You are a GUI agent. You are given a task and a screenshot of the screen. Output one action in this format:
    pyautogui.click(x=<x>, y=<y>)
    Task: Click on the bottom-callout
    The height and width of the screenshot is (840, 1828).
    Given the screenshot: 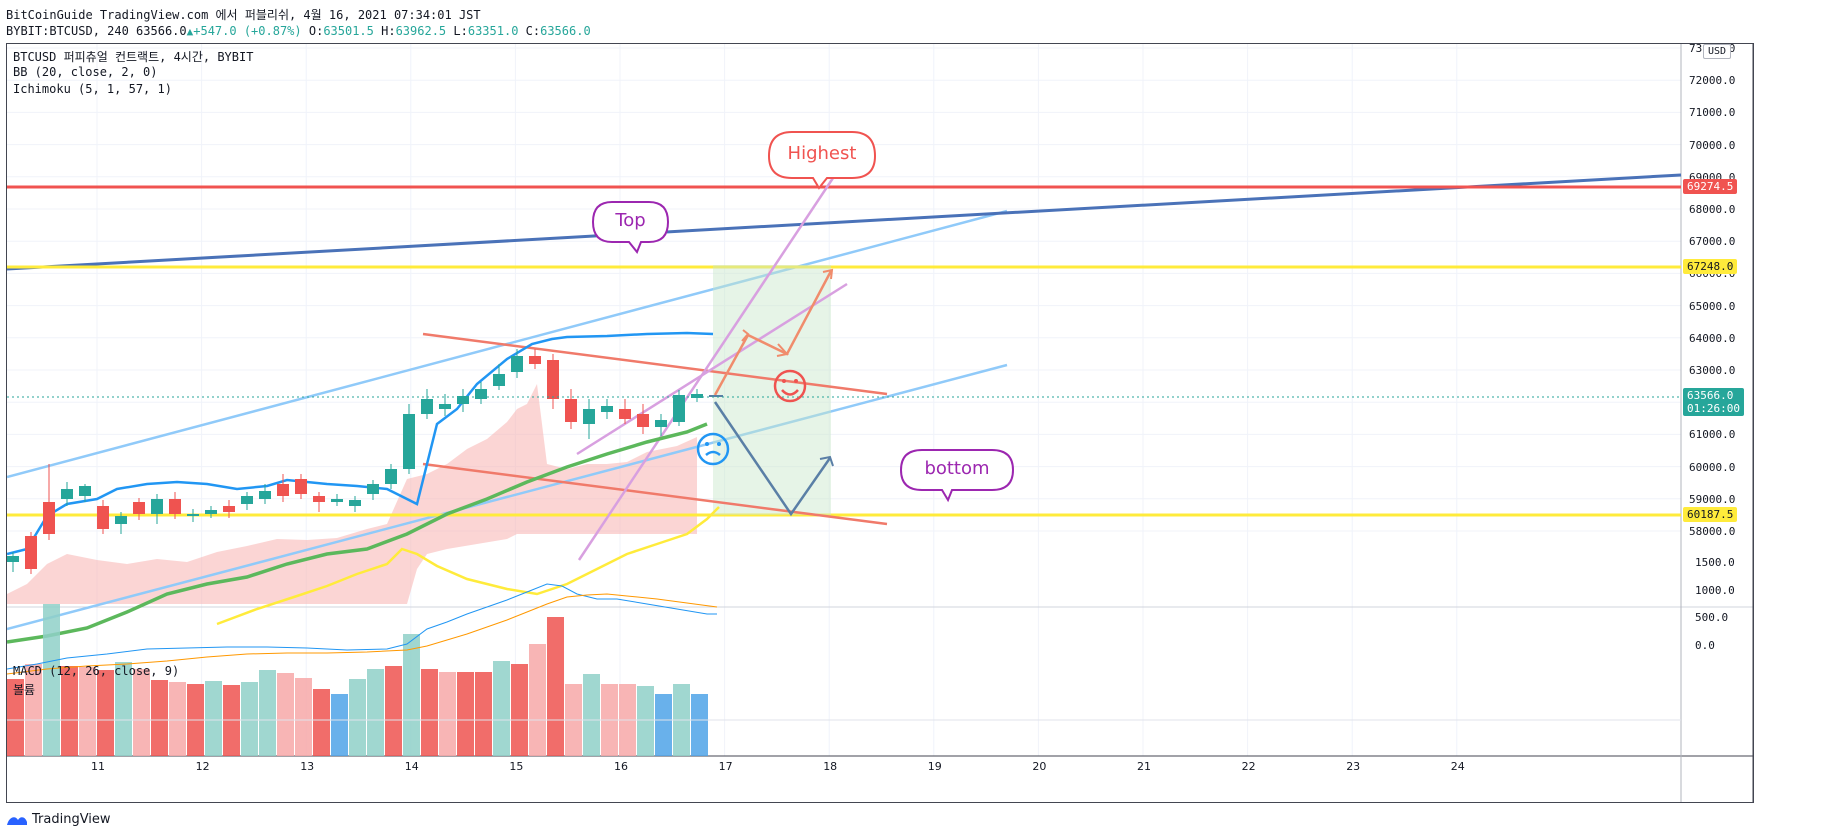 What is the action you would take?
    pyautogui.click(x=957, y=476)
    